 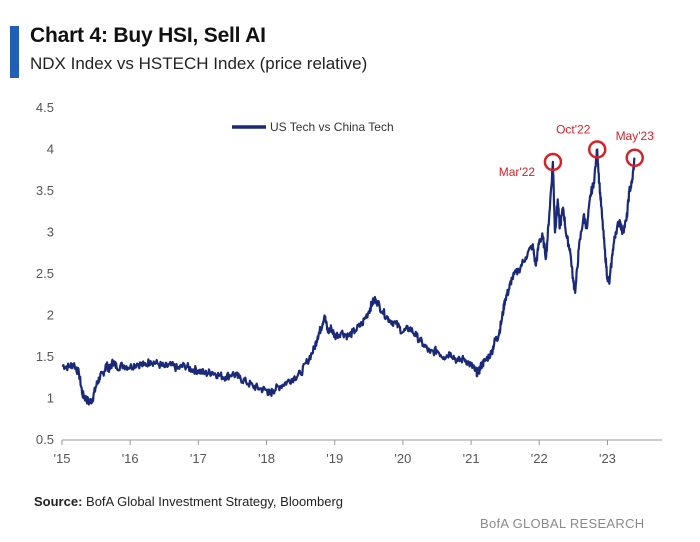 What do you see at coordinates (14, 52) in the screenshot?
I see `title-accent-bar` at bounding box center [14, 52].